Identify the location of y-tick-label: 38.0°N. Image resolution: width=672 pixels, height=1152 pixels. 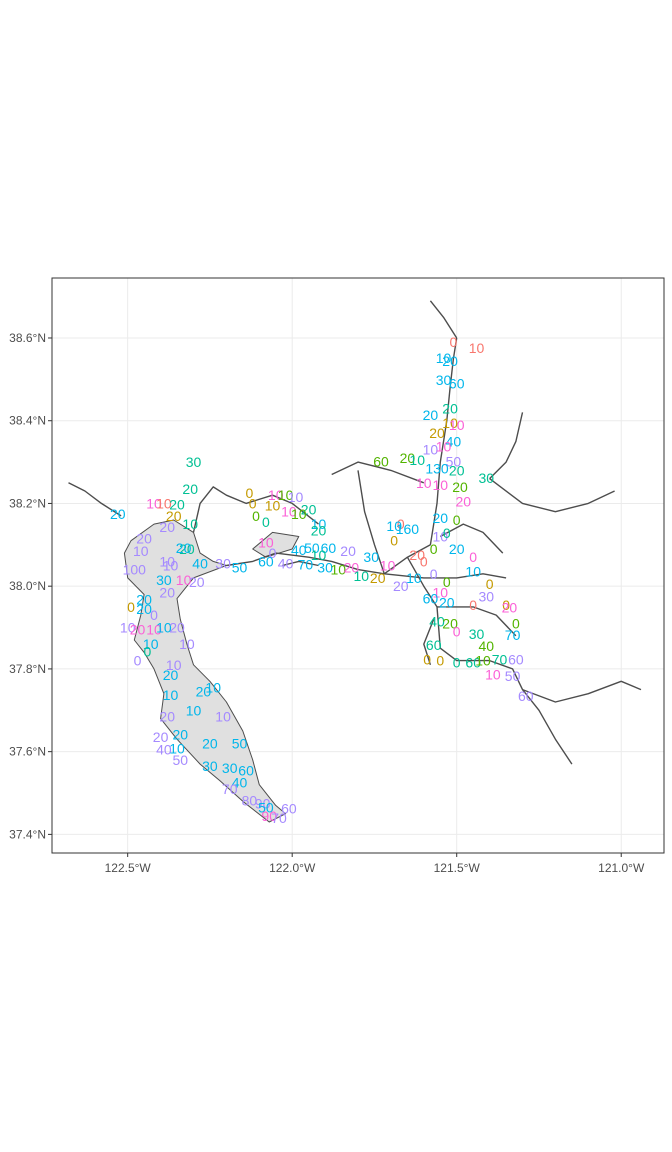
(27, 586).